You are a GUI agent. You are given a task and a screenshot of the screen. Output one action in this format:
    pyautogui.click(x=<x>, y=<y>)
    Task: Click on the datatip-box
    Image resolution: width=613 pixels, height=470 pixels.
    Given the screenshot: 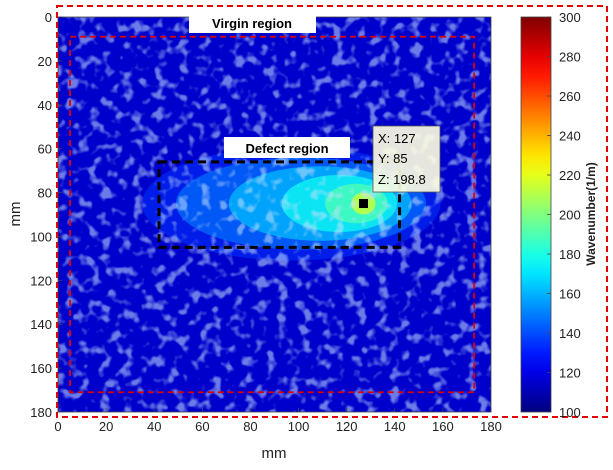 What is the action you would take?
    pyautogui.click(x=406, y=159)
    